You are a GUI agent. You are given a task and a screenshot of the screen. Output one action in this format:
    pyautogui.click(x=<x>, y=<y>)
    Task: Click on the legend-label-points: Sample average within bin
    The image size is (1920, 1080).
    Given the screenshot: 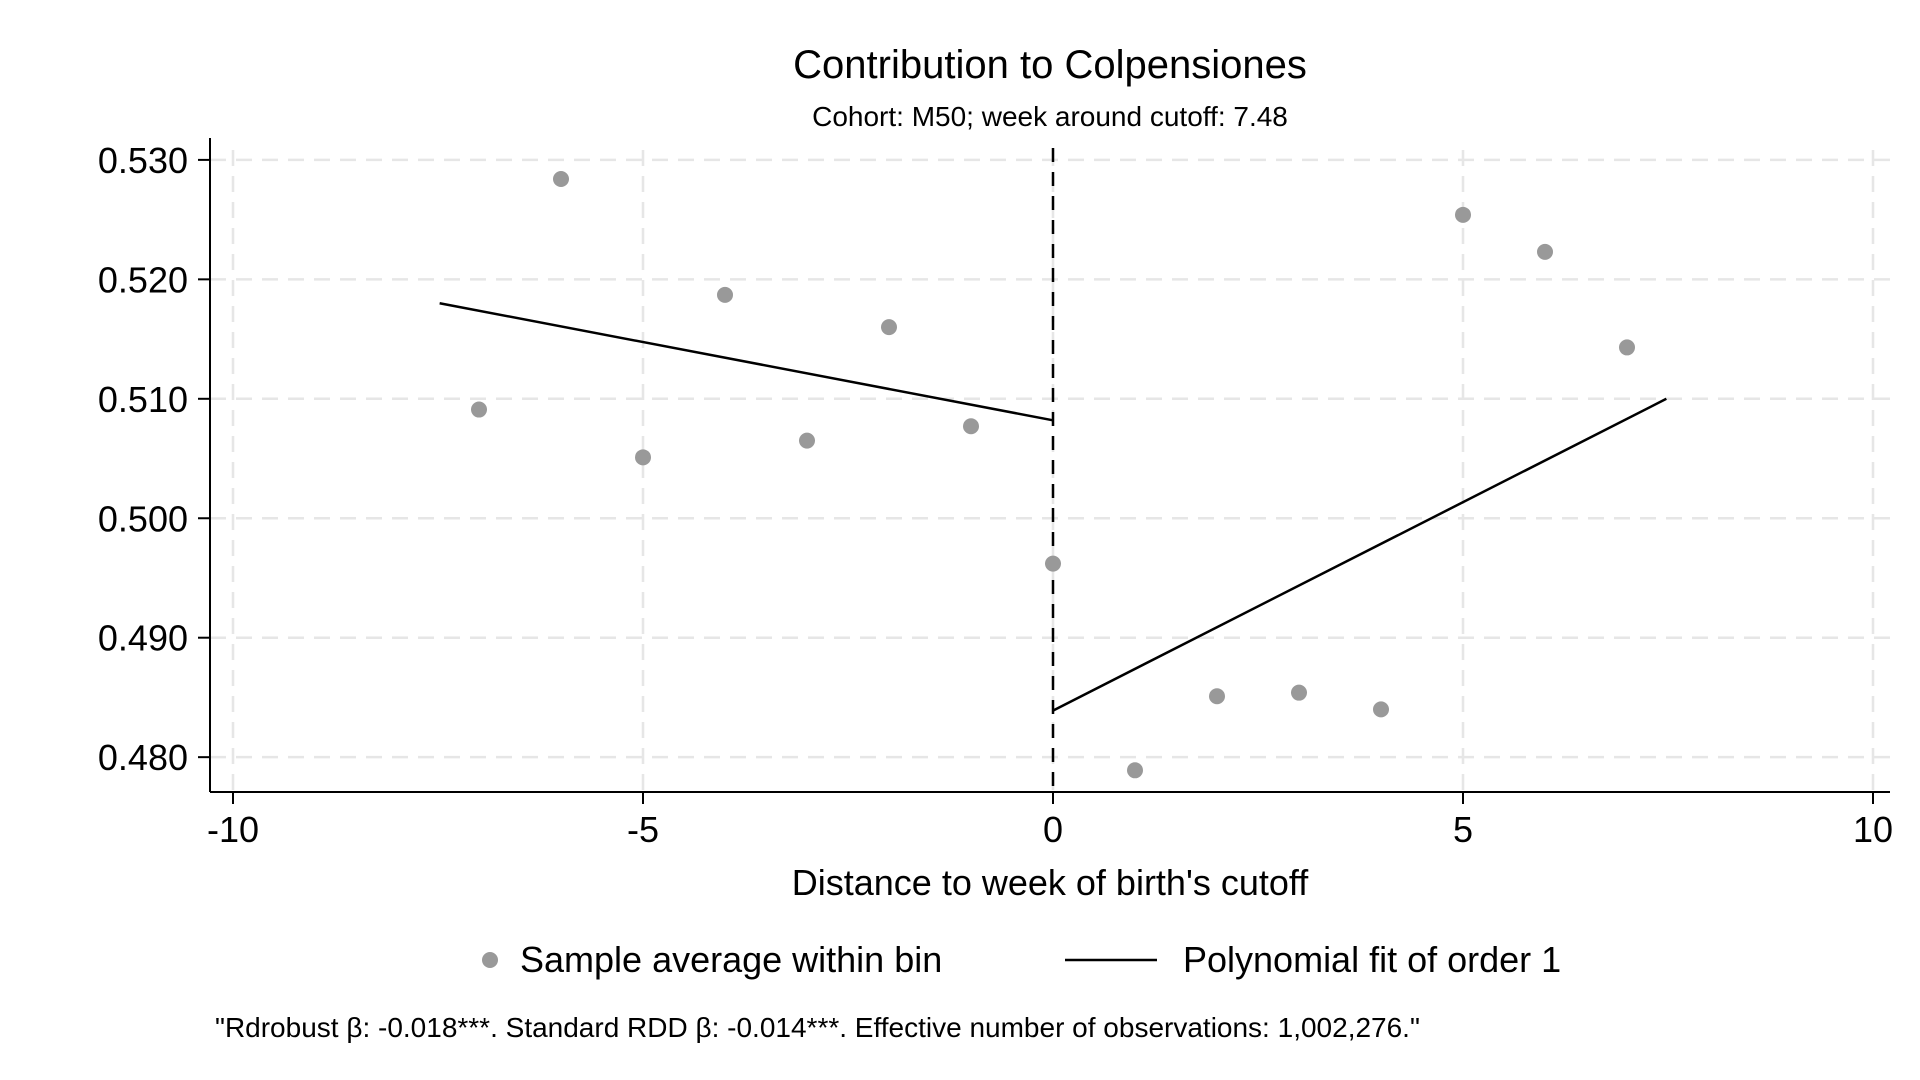 What is the action you would take?
    pyautogui.click(x=731, y=959)
    